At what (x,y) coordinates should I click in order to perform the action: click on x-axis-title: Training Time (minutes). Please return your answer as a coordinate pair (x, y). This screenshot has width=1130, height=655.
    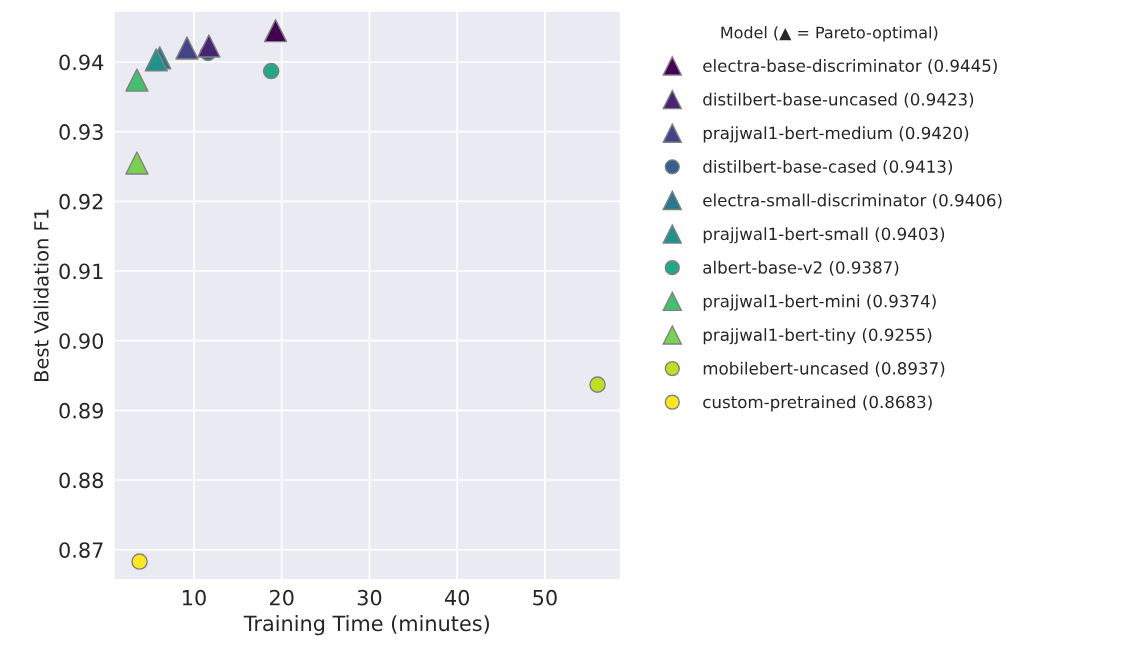
    Looking at the image, I should click on (366, 625).